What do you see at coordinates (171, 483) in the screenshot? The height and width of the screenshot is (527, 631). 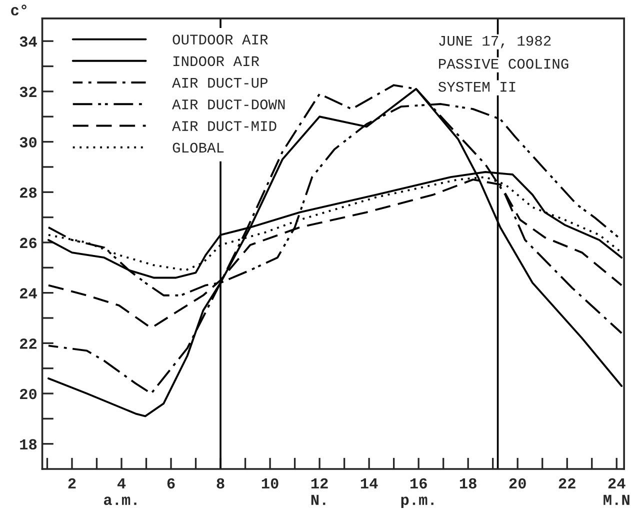 I see `x-tick-label: 6` at bounding box center [171, 483].